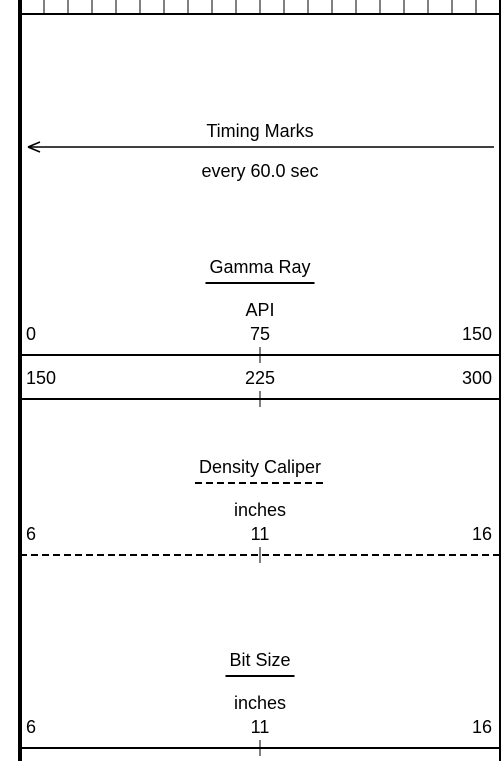 This screenshot has width=504, height=761. I want to click on scale-left: 0, so click(31, 334).